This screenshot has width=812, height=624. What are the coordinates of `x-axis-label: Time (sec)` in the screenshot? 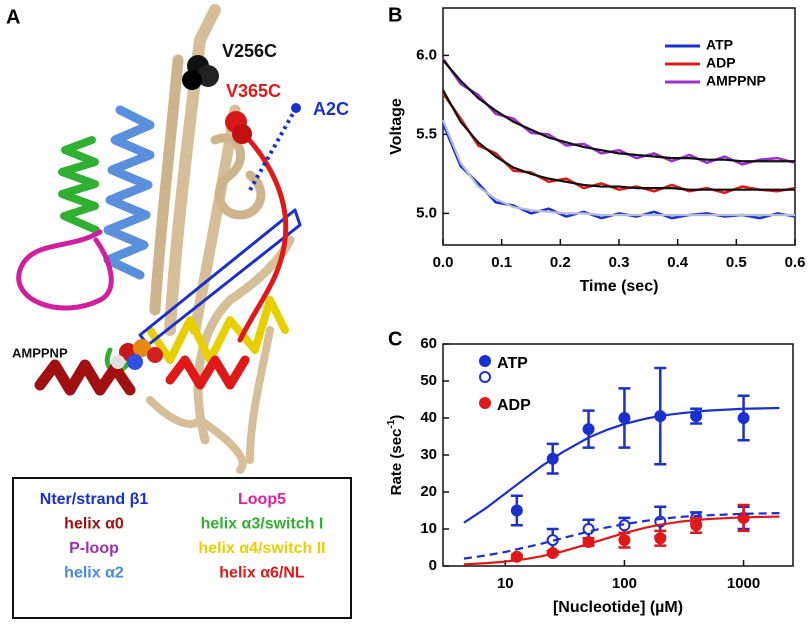 It's located at (619, 286).